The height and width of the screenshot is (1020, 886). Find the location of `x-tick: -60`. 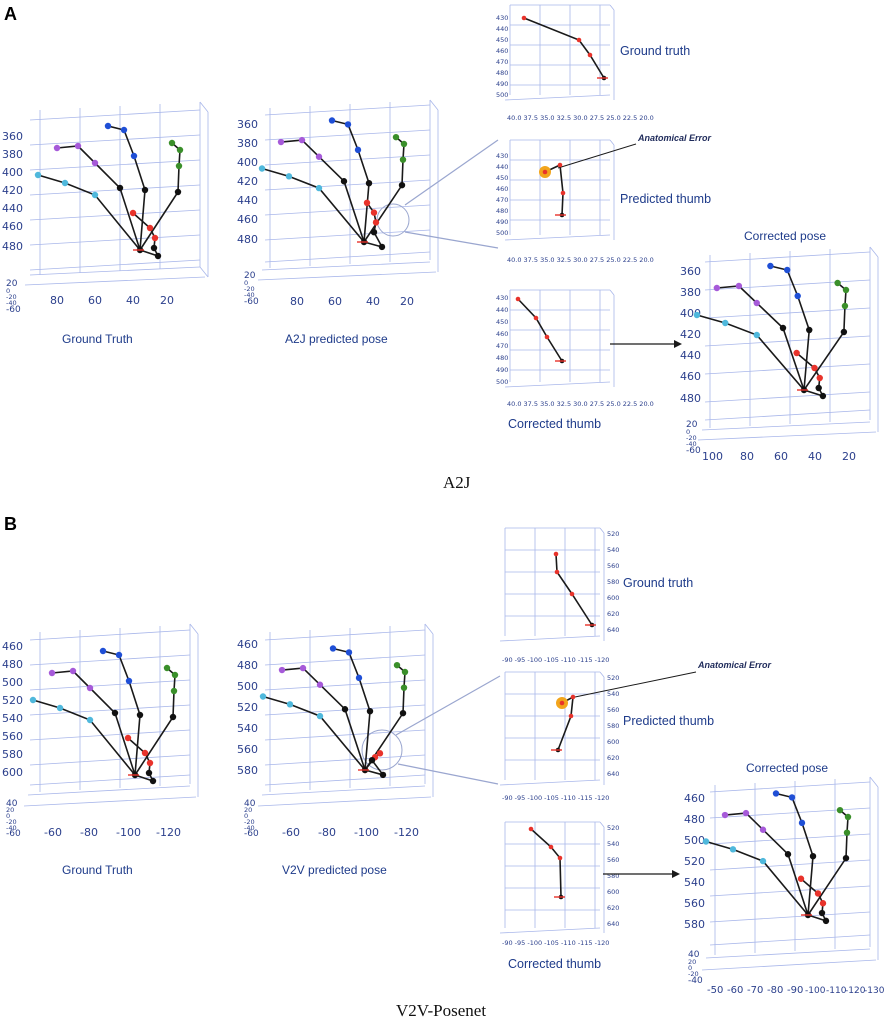

x-tick: -60 is located at coordinates (735, 990).